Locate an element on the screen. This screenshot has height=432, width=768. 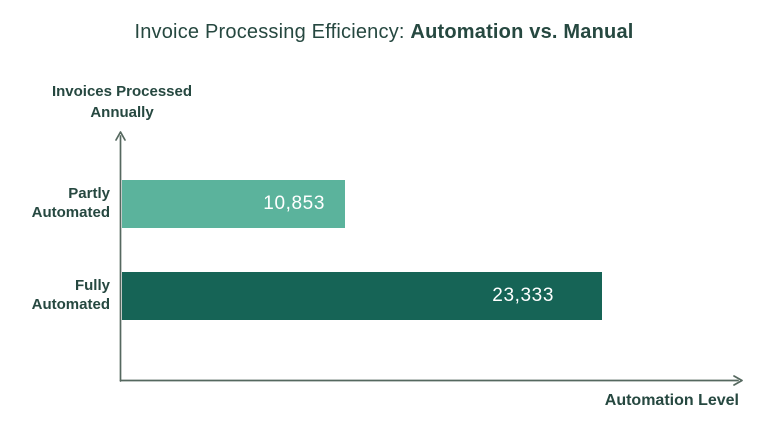
bar-value-partly-automated: 10,853 is located at coordinates (294, 203).